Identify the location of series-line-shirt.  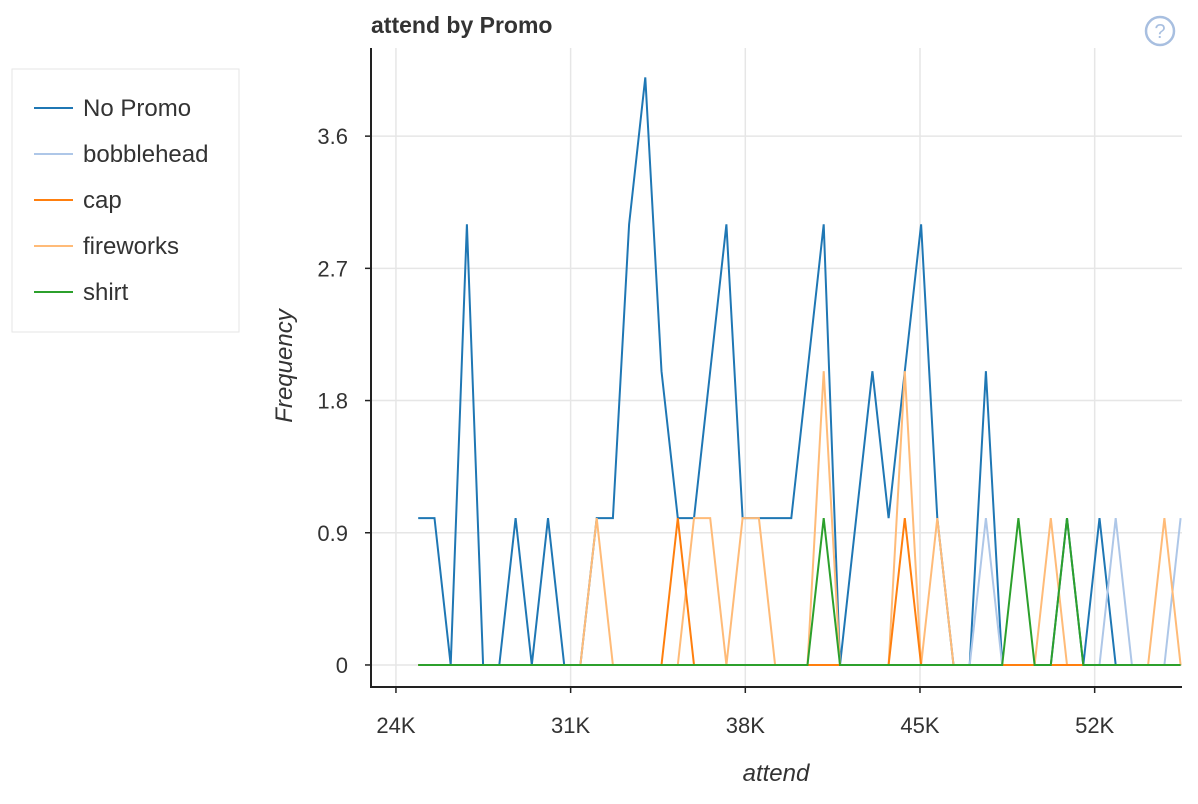
(799, 591).